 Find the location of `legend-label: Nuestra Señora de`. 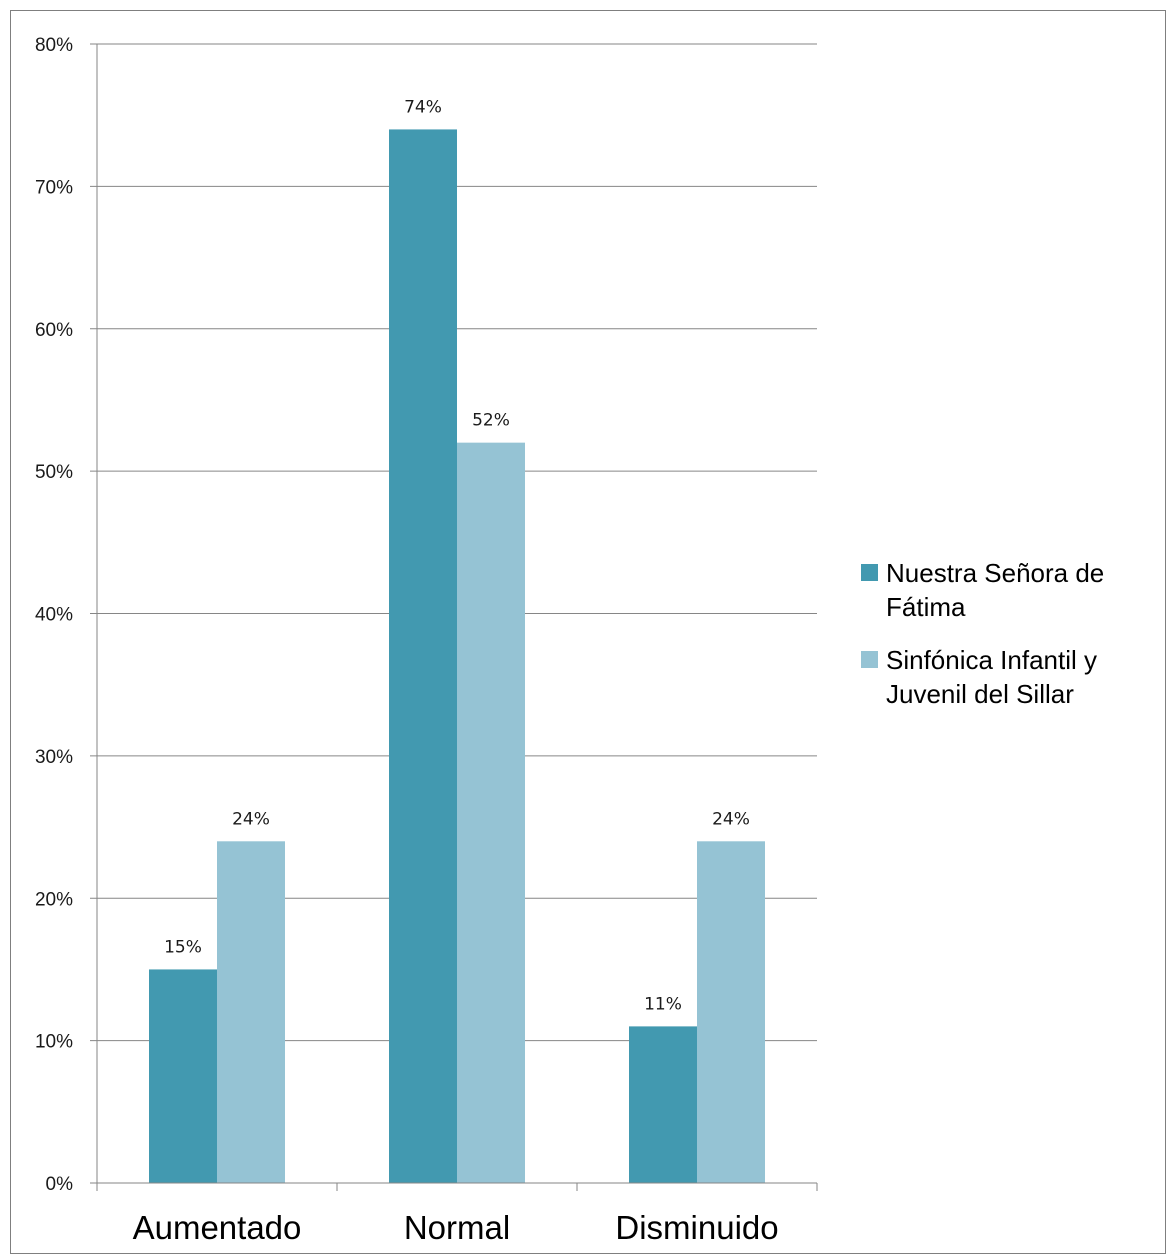

legend-label: Nuestra Señora de is located at coordinates (995, 573).